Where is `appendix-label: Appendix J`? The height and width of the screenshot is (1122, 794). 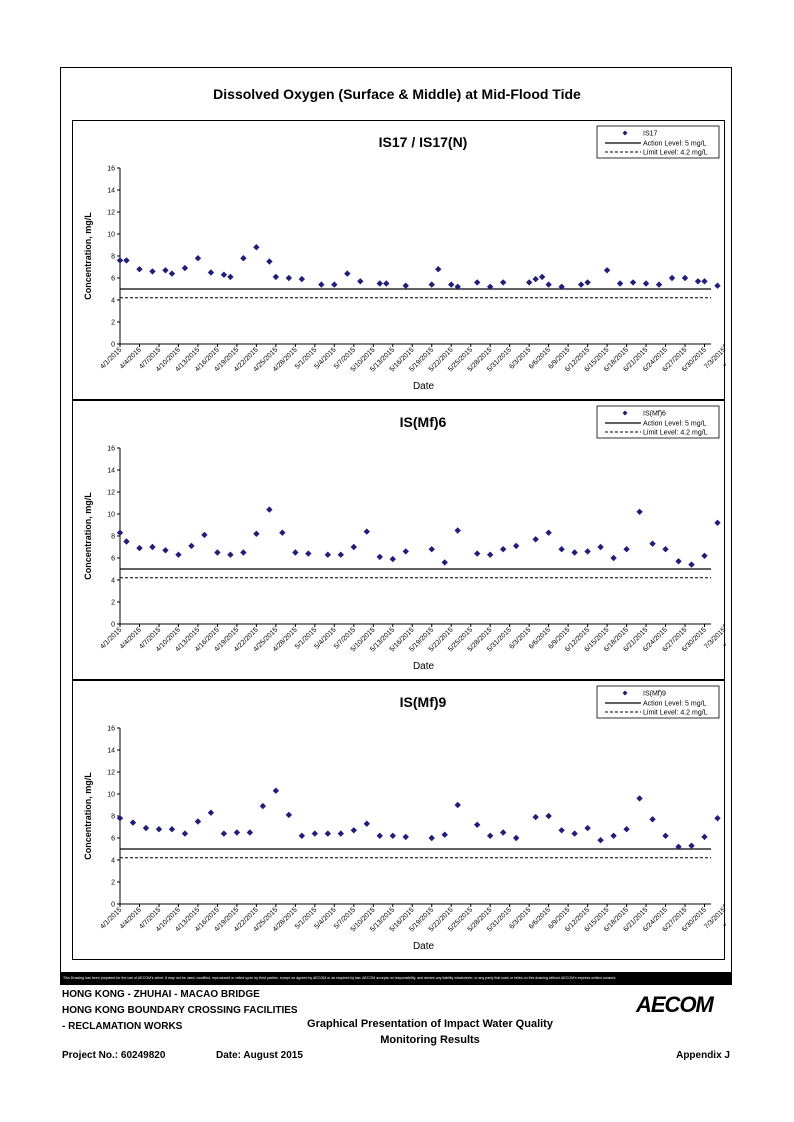
appendix-label: Appendix J is located at coordinates (703, 1055).